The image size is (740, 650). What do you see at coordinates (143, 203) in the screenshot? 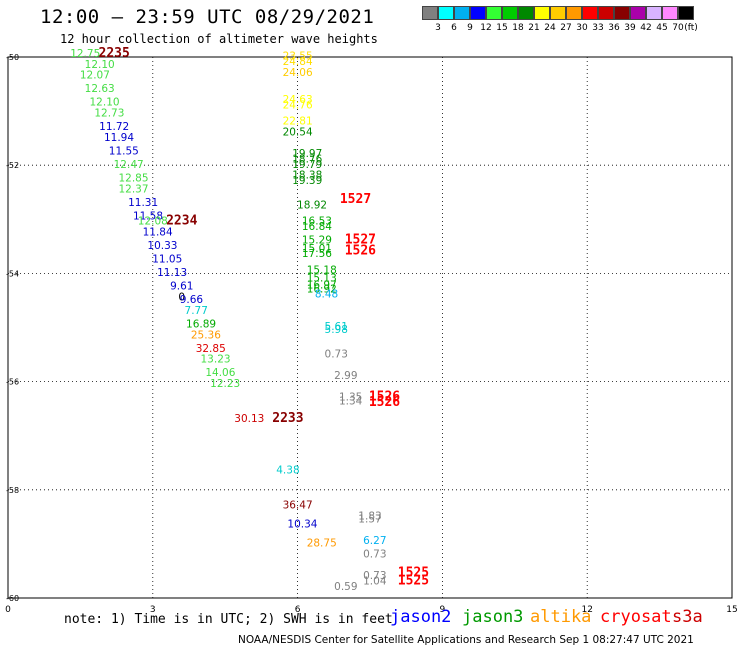
I see `wave-height-label: 11.31` at bounding box center [143, 203].